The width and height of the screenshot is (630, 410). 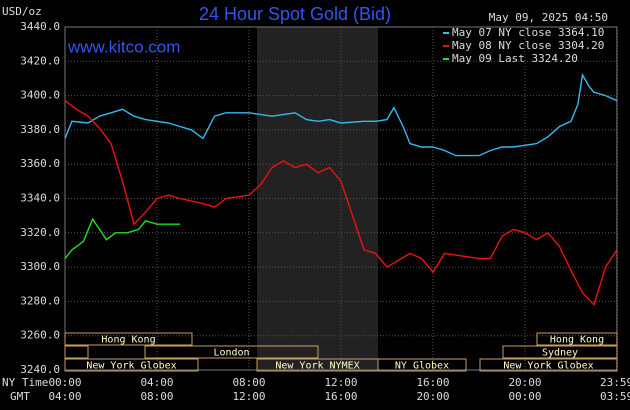 What do you see at coordinates (340, 396) in the screenshot?
I see `x2-tick-label: 16:00` at bounding box center [340, 396].